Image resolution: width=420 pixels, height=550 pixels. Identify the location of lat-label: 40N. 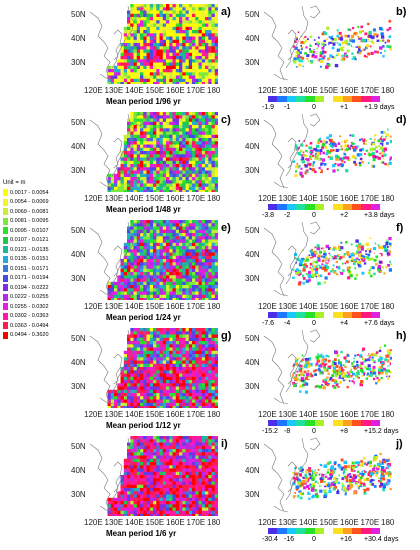
(252, 254).